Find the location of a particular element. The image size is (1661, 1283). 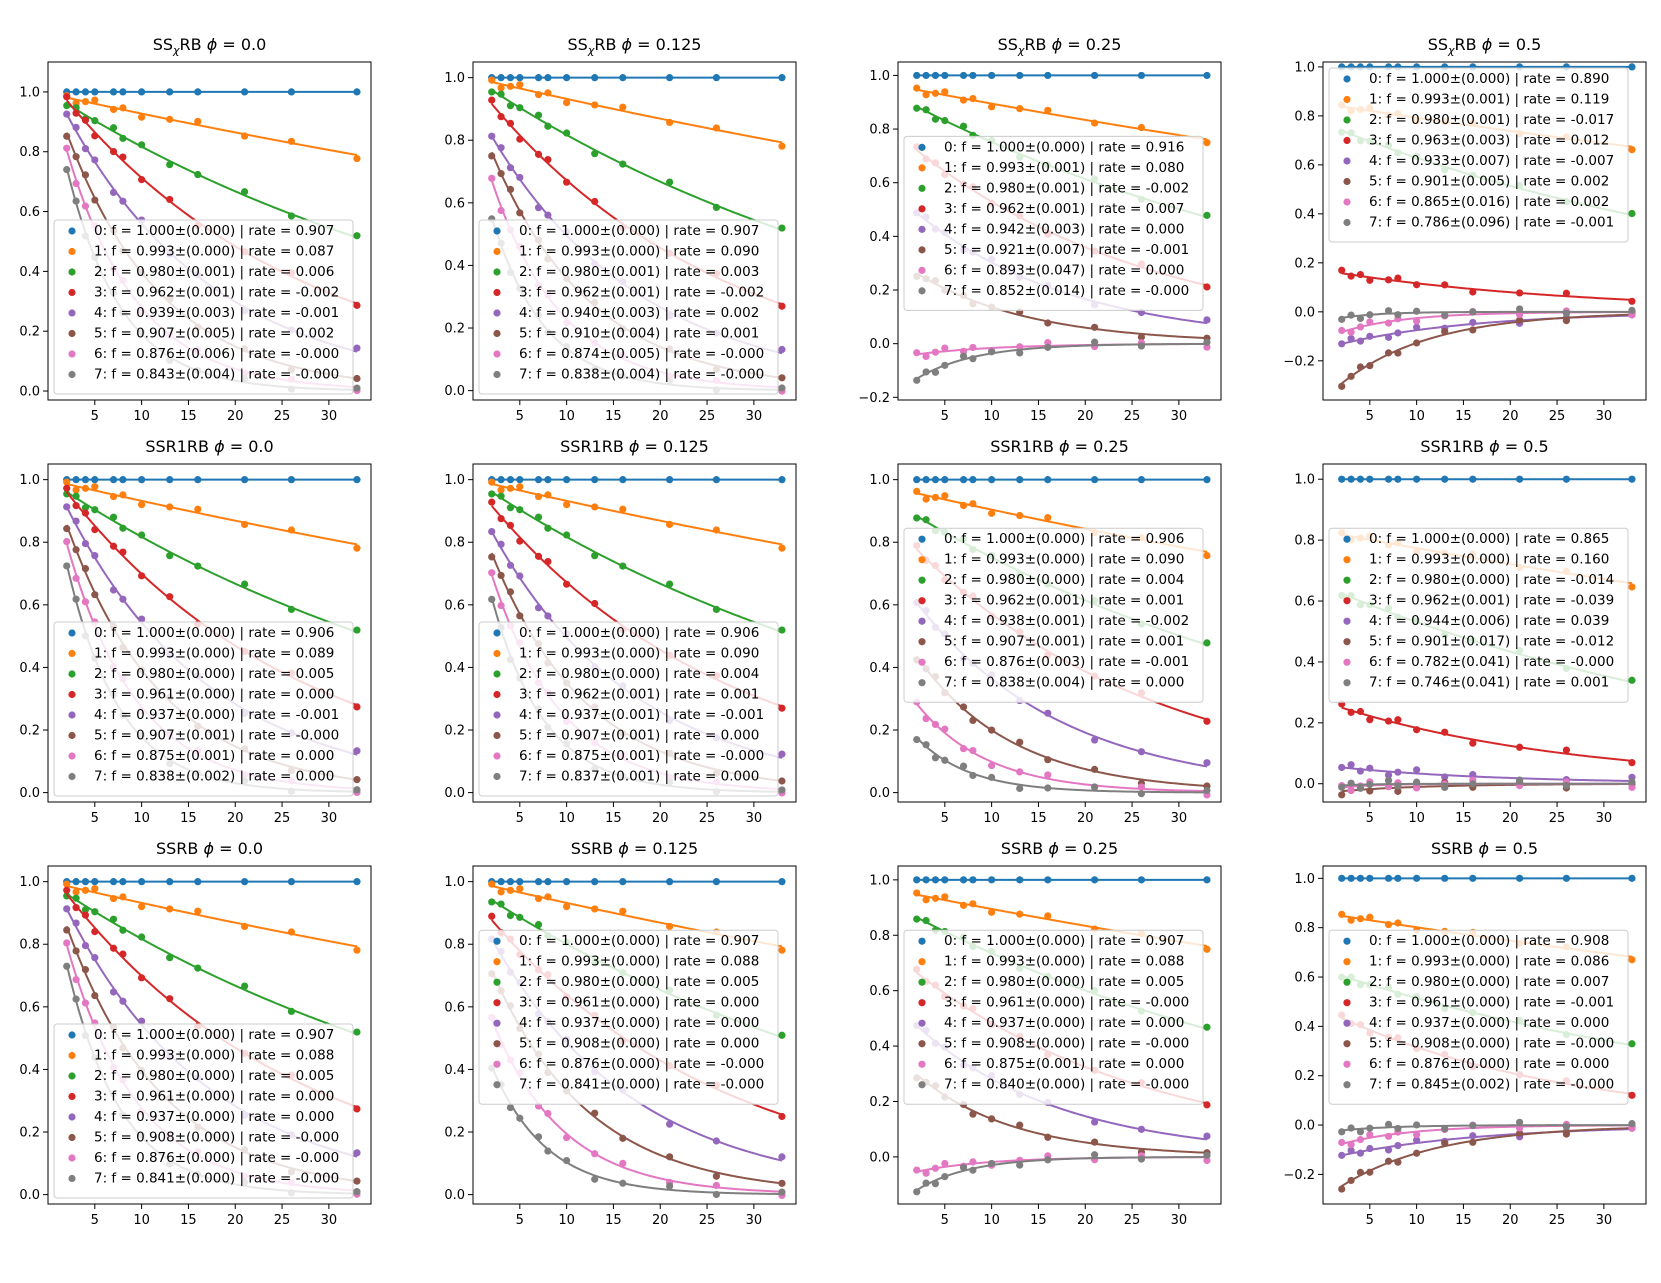

legend-entry: 6: f = 0.875±(0.001) | rate = 0.000 is located at coordinates (1064, 1064).